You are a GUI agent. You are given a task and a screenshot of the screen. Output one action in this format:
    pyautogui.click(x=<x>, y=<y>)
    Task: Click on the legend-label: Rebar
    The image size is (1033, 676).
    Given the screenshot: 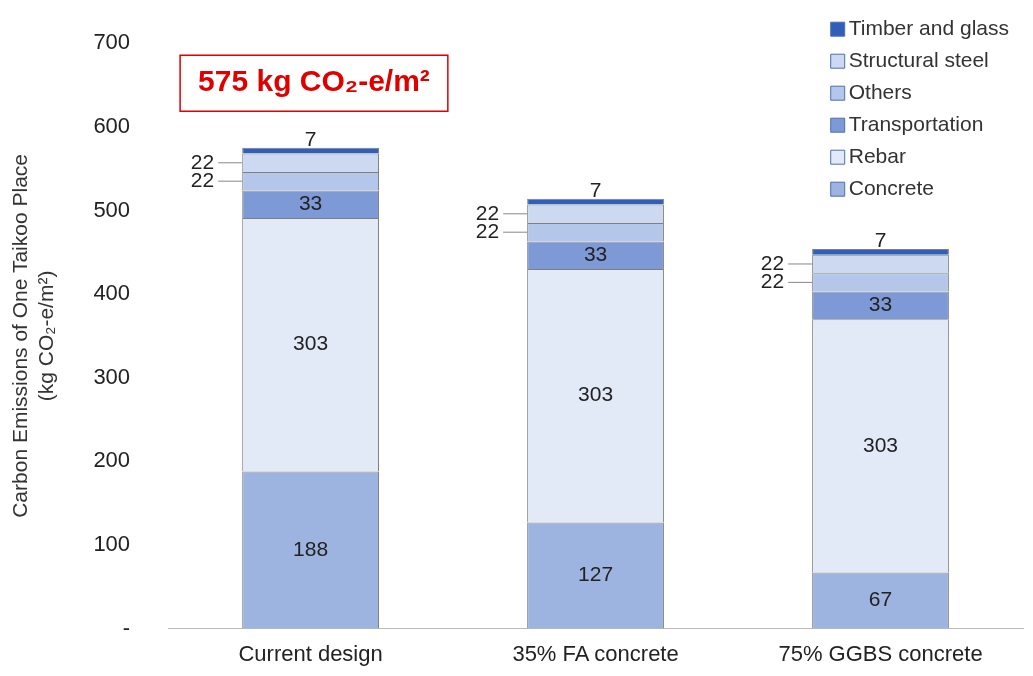 What is the action you would take?
    pyautogui.click(x=877, y=155)
    